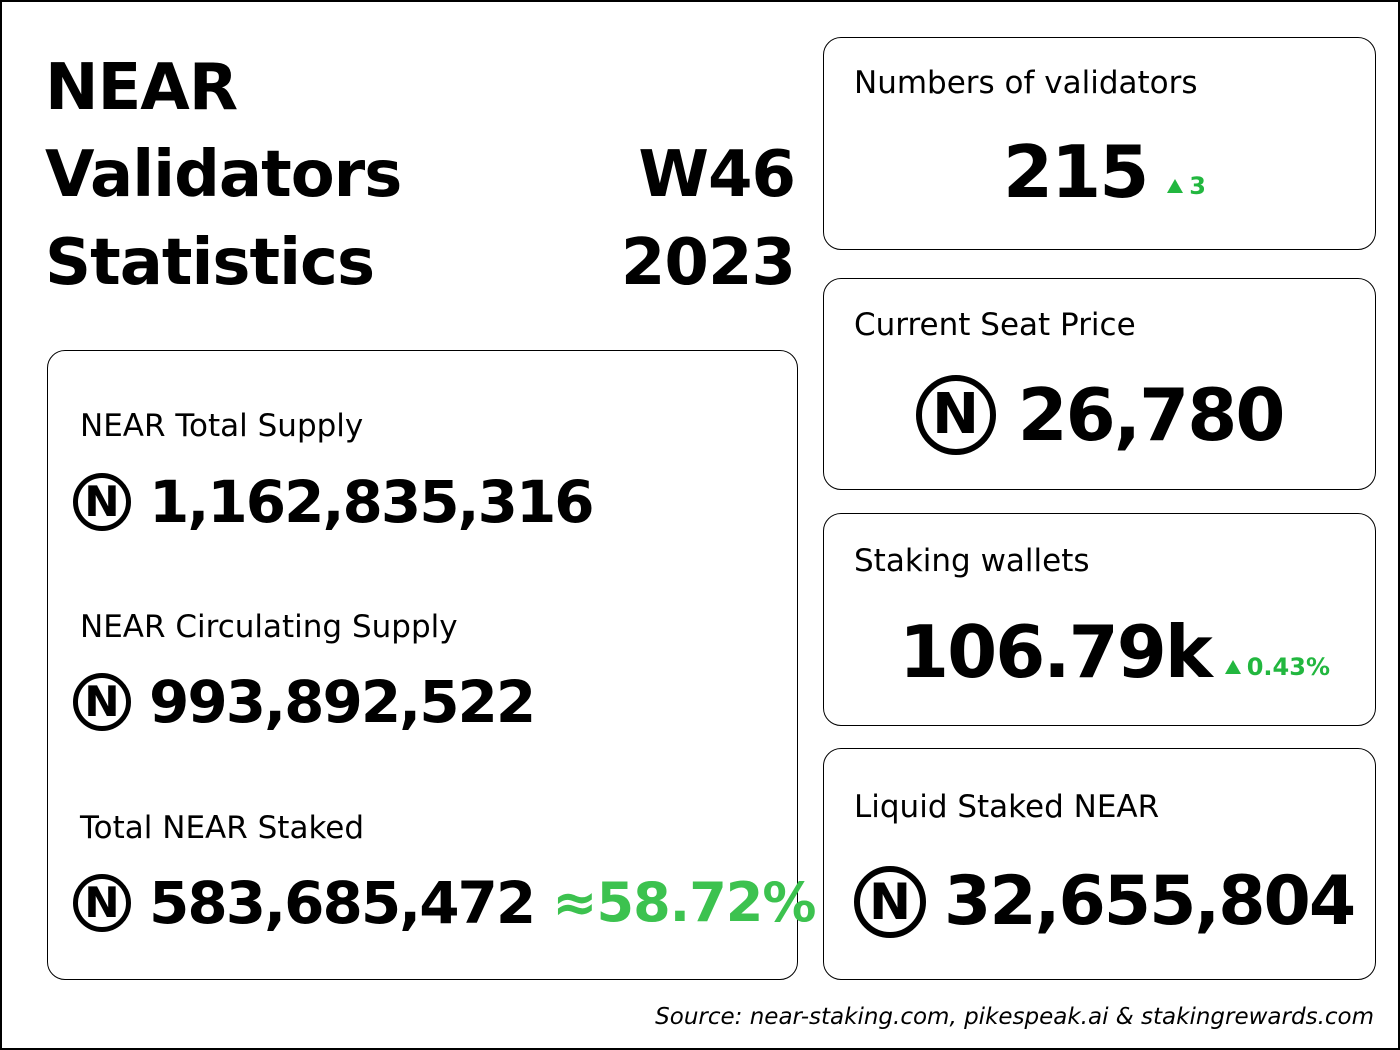 The image size is (1400, 1050). What do you see at coordinates (222, 426) in the screenshot?
I see `total-supply-label: NEAR Total Supply` at bounding box center [222, 426].